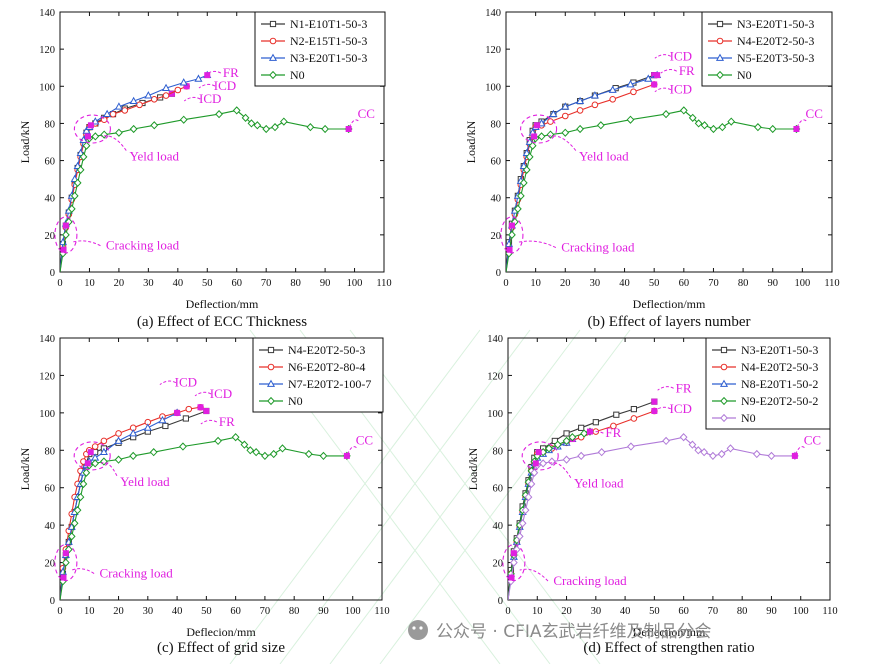  What do you see at coordinates (744, 75) in the screenshot?
I see `legend-label: N0` at bounding box center [744, 75].